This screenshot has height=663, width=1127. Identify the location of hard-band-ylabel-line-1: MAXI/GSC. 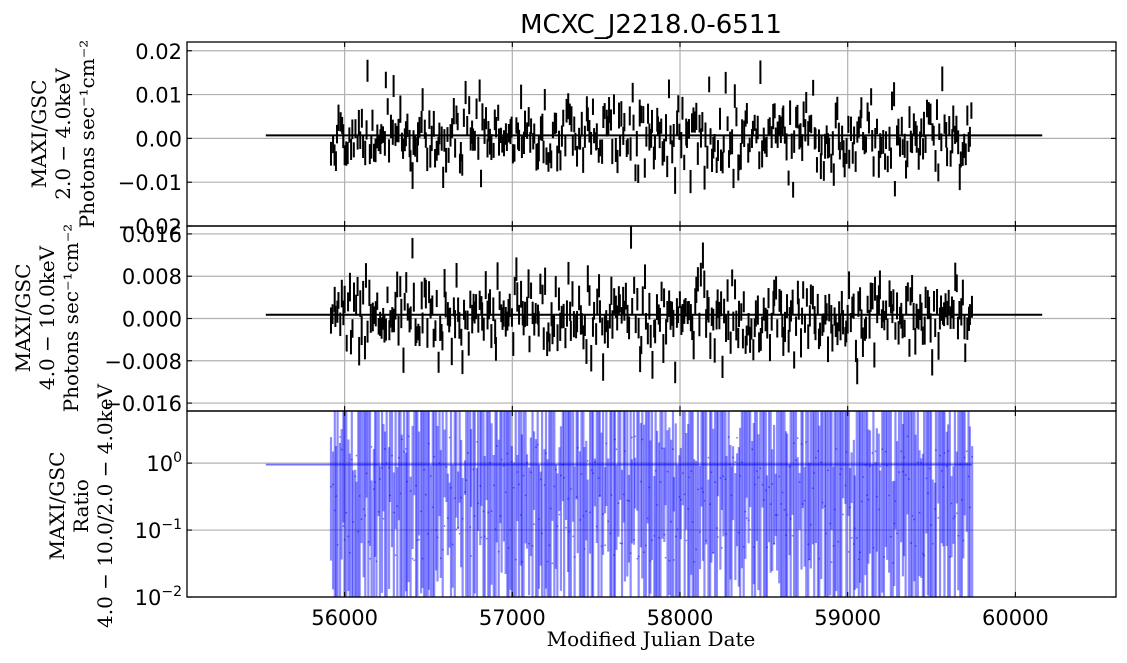
(23, 318).